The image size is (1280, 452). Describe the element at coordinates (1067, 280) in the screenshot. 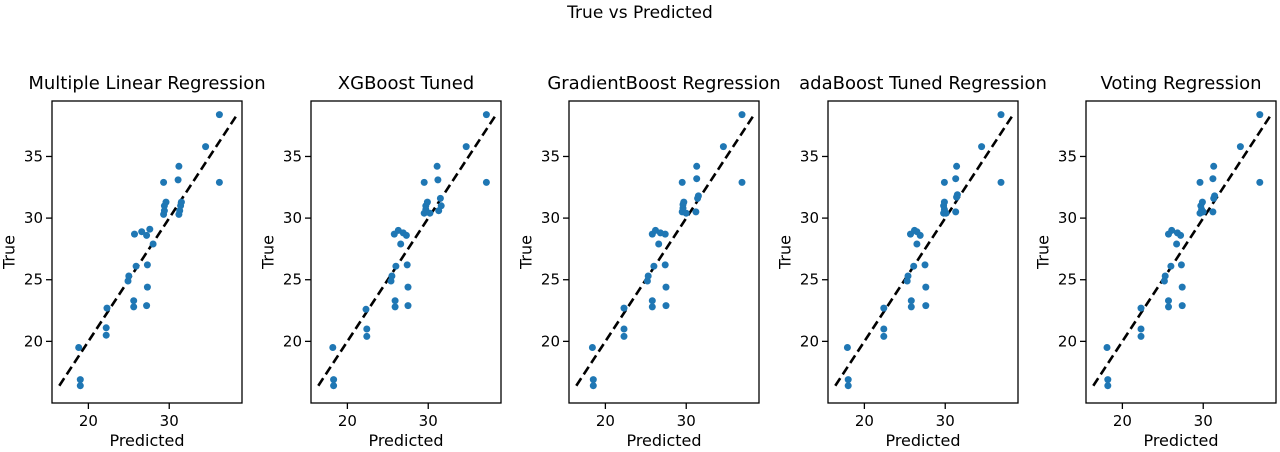

I see `y-tick-label: 25` at that location.